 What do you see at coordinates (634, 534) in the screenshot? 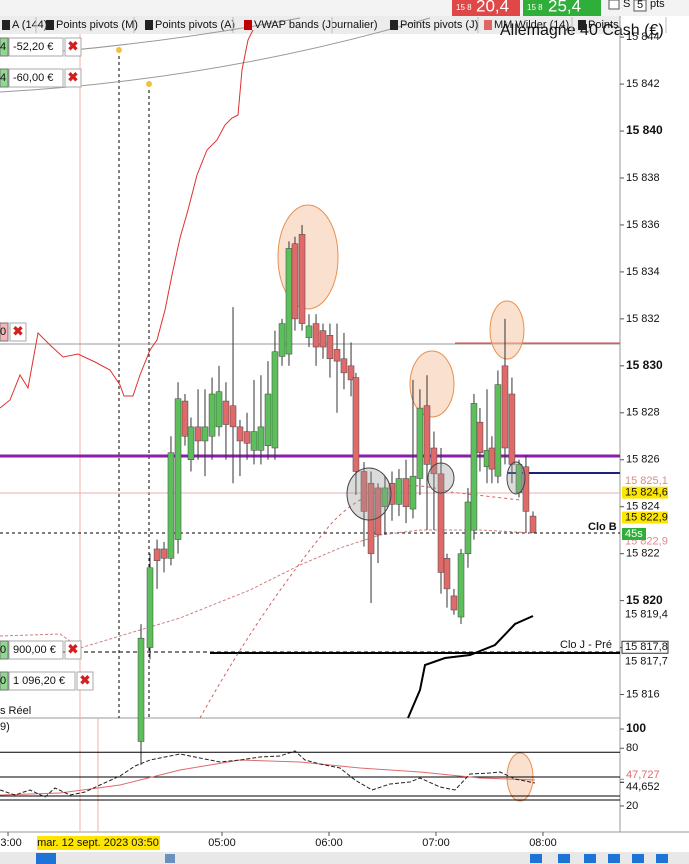
I see `timer: 45s` at bounding box center [634, 534].